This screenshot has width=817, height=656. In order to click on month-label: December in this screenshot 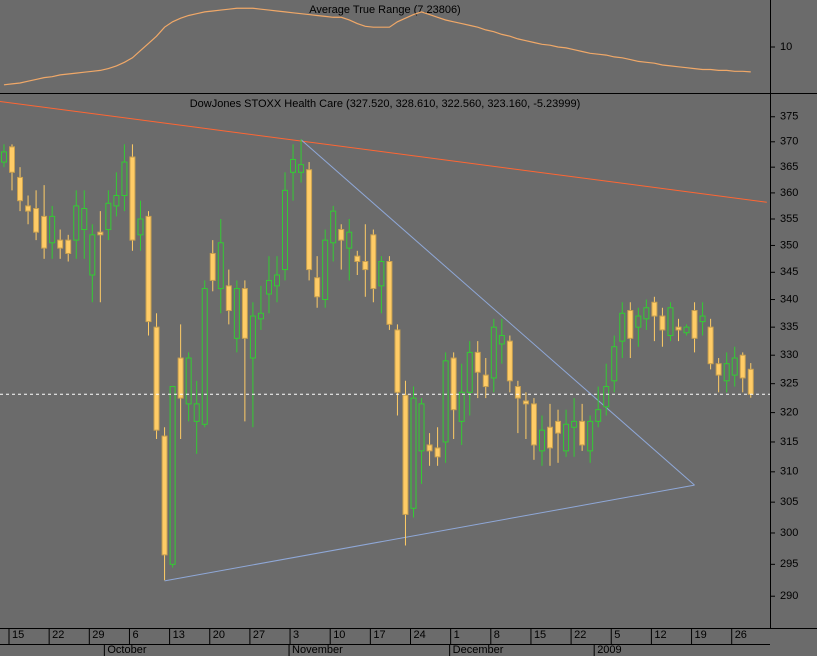, I will do `click(478, 650)`.